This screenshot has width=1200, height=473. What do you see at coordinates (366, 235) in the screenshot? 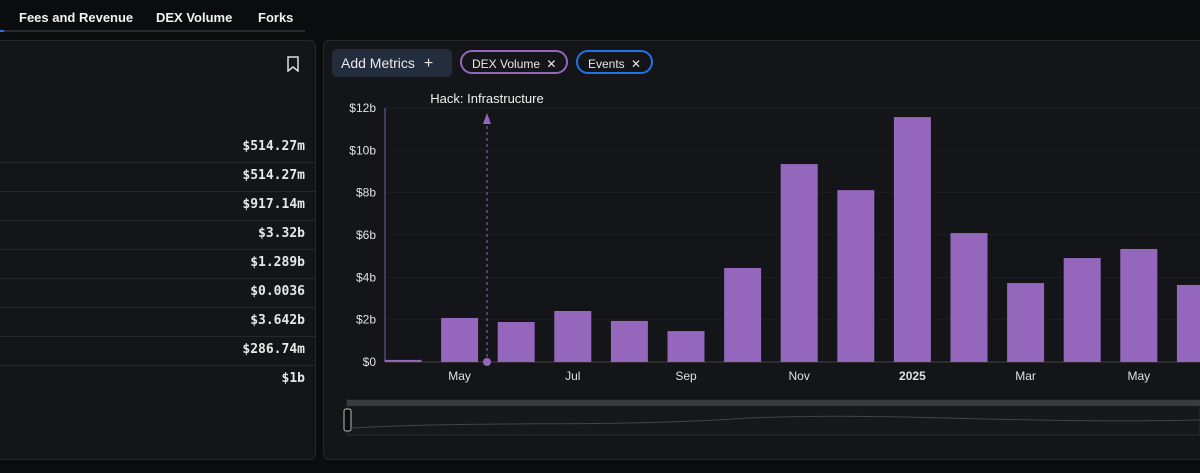
I see `y-tick-label: $6b` at bounding box center [366, 235].